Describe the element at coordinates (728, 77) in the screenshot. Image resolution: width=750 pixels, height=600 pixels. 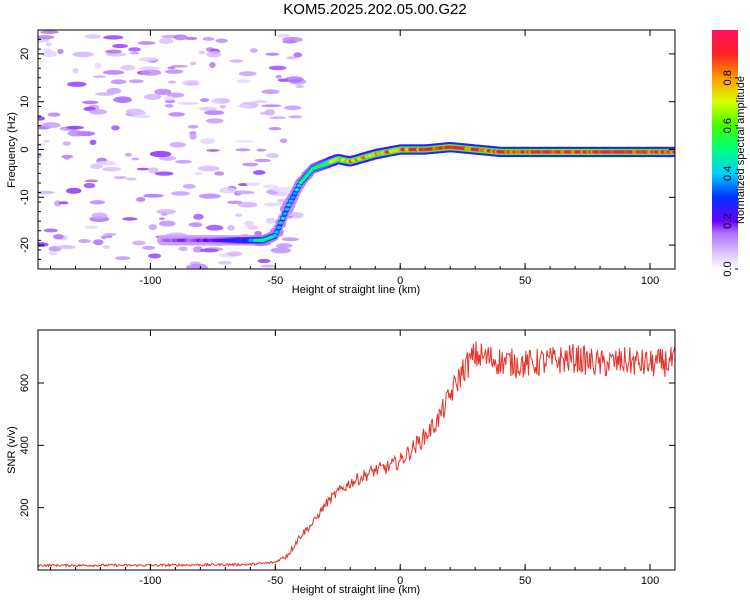
I see `colorbar-tick-label: 0.8` at that location.